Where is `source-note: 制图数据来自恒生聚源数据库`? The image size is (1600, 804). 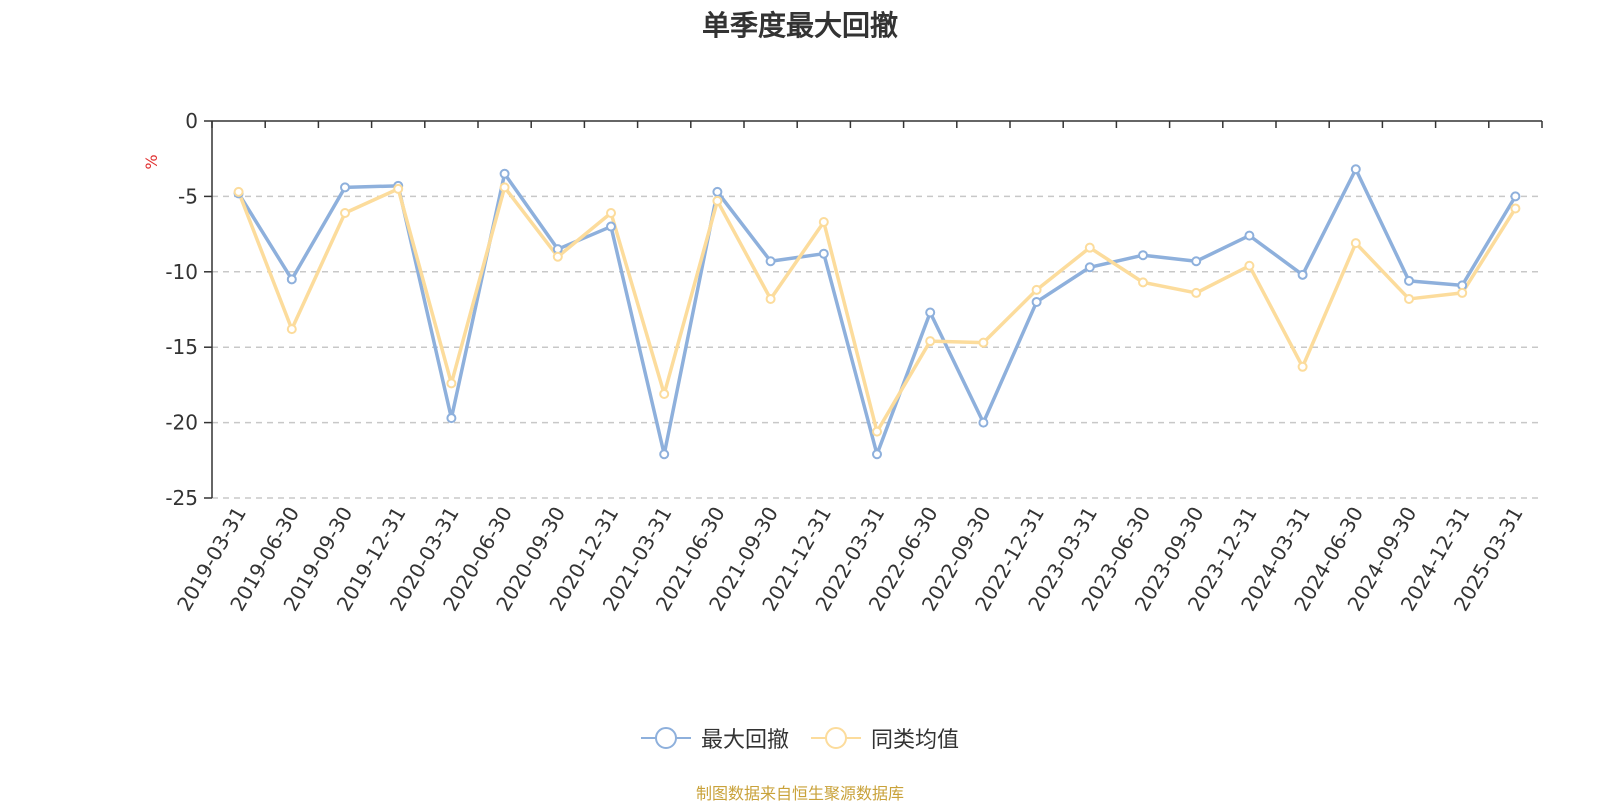
source-note: 制图数据来自恒生聚源数据库 is located at coordinates (799, 793).